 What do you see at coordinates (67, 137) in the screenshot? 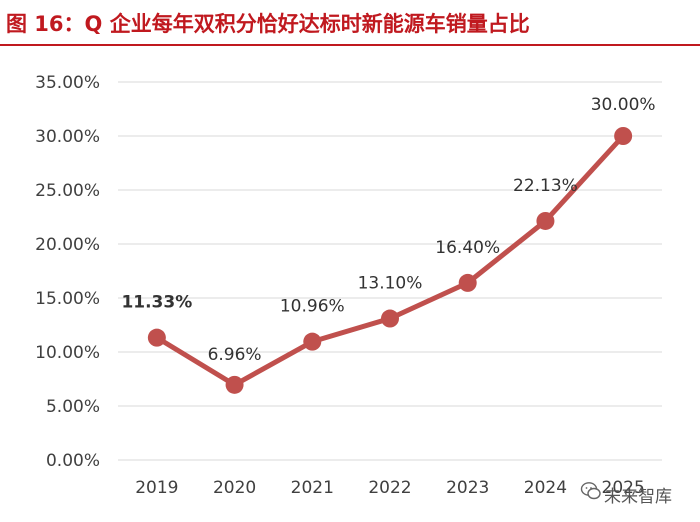
I see `y-tick-label: 30.00%` at bounding box center [67, 137].